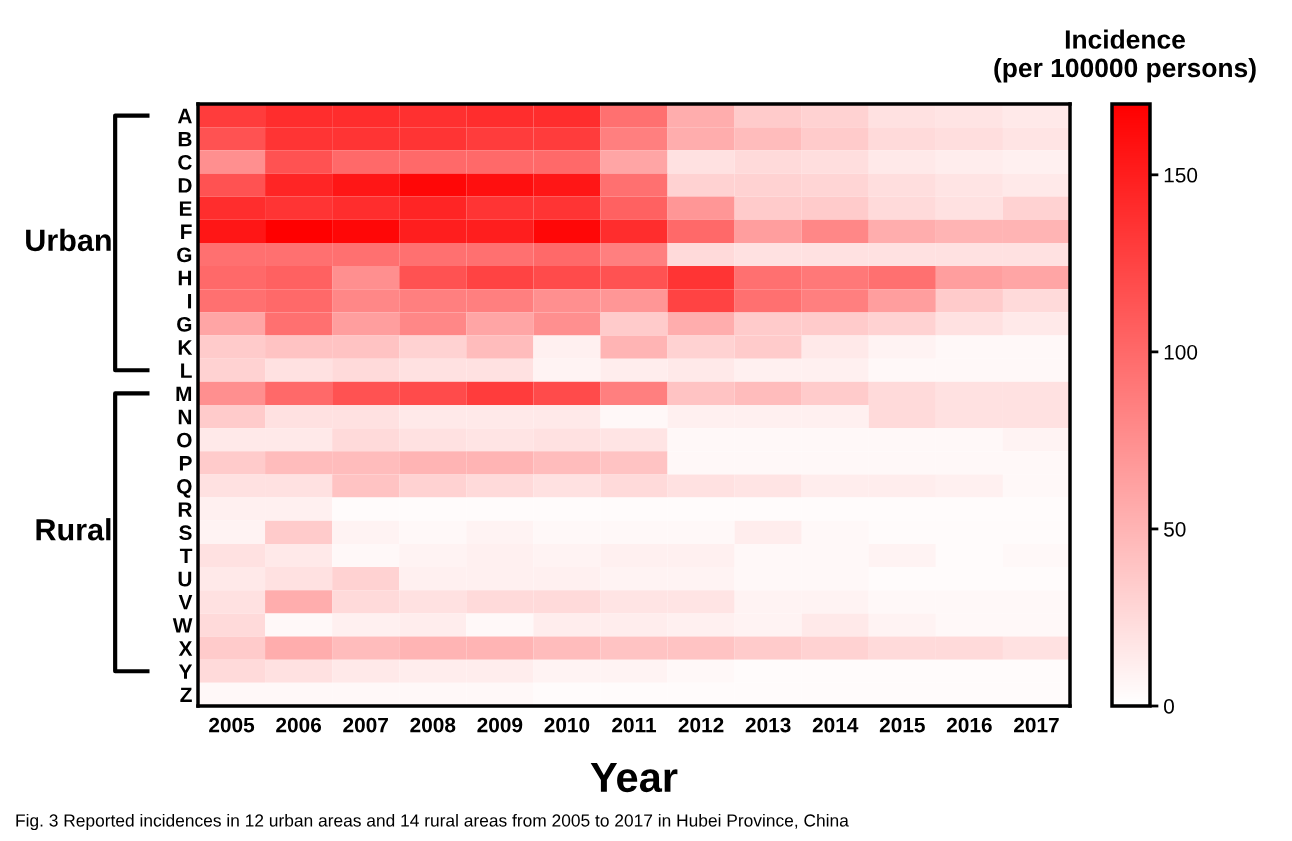 Image resolution: width=1292 pixels, height=841 pixels. Describe the element at coordinates (1175, 529) in the screenshot. I see `color-bar-label: 50` at that location.